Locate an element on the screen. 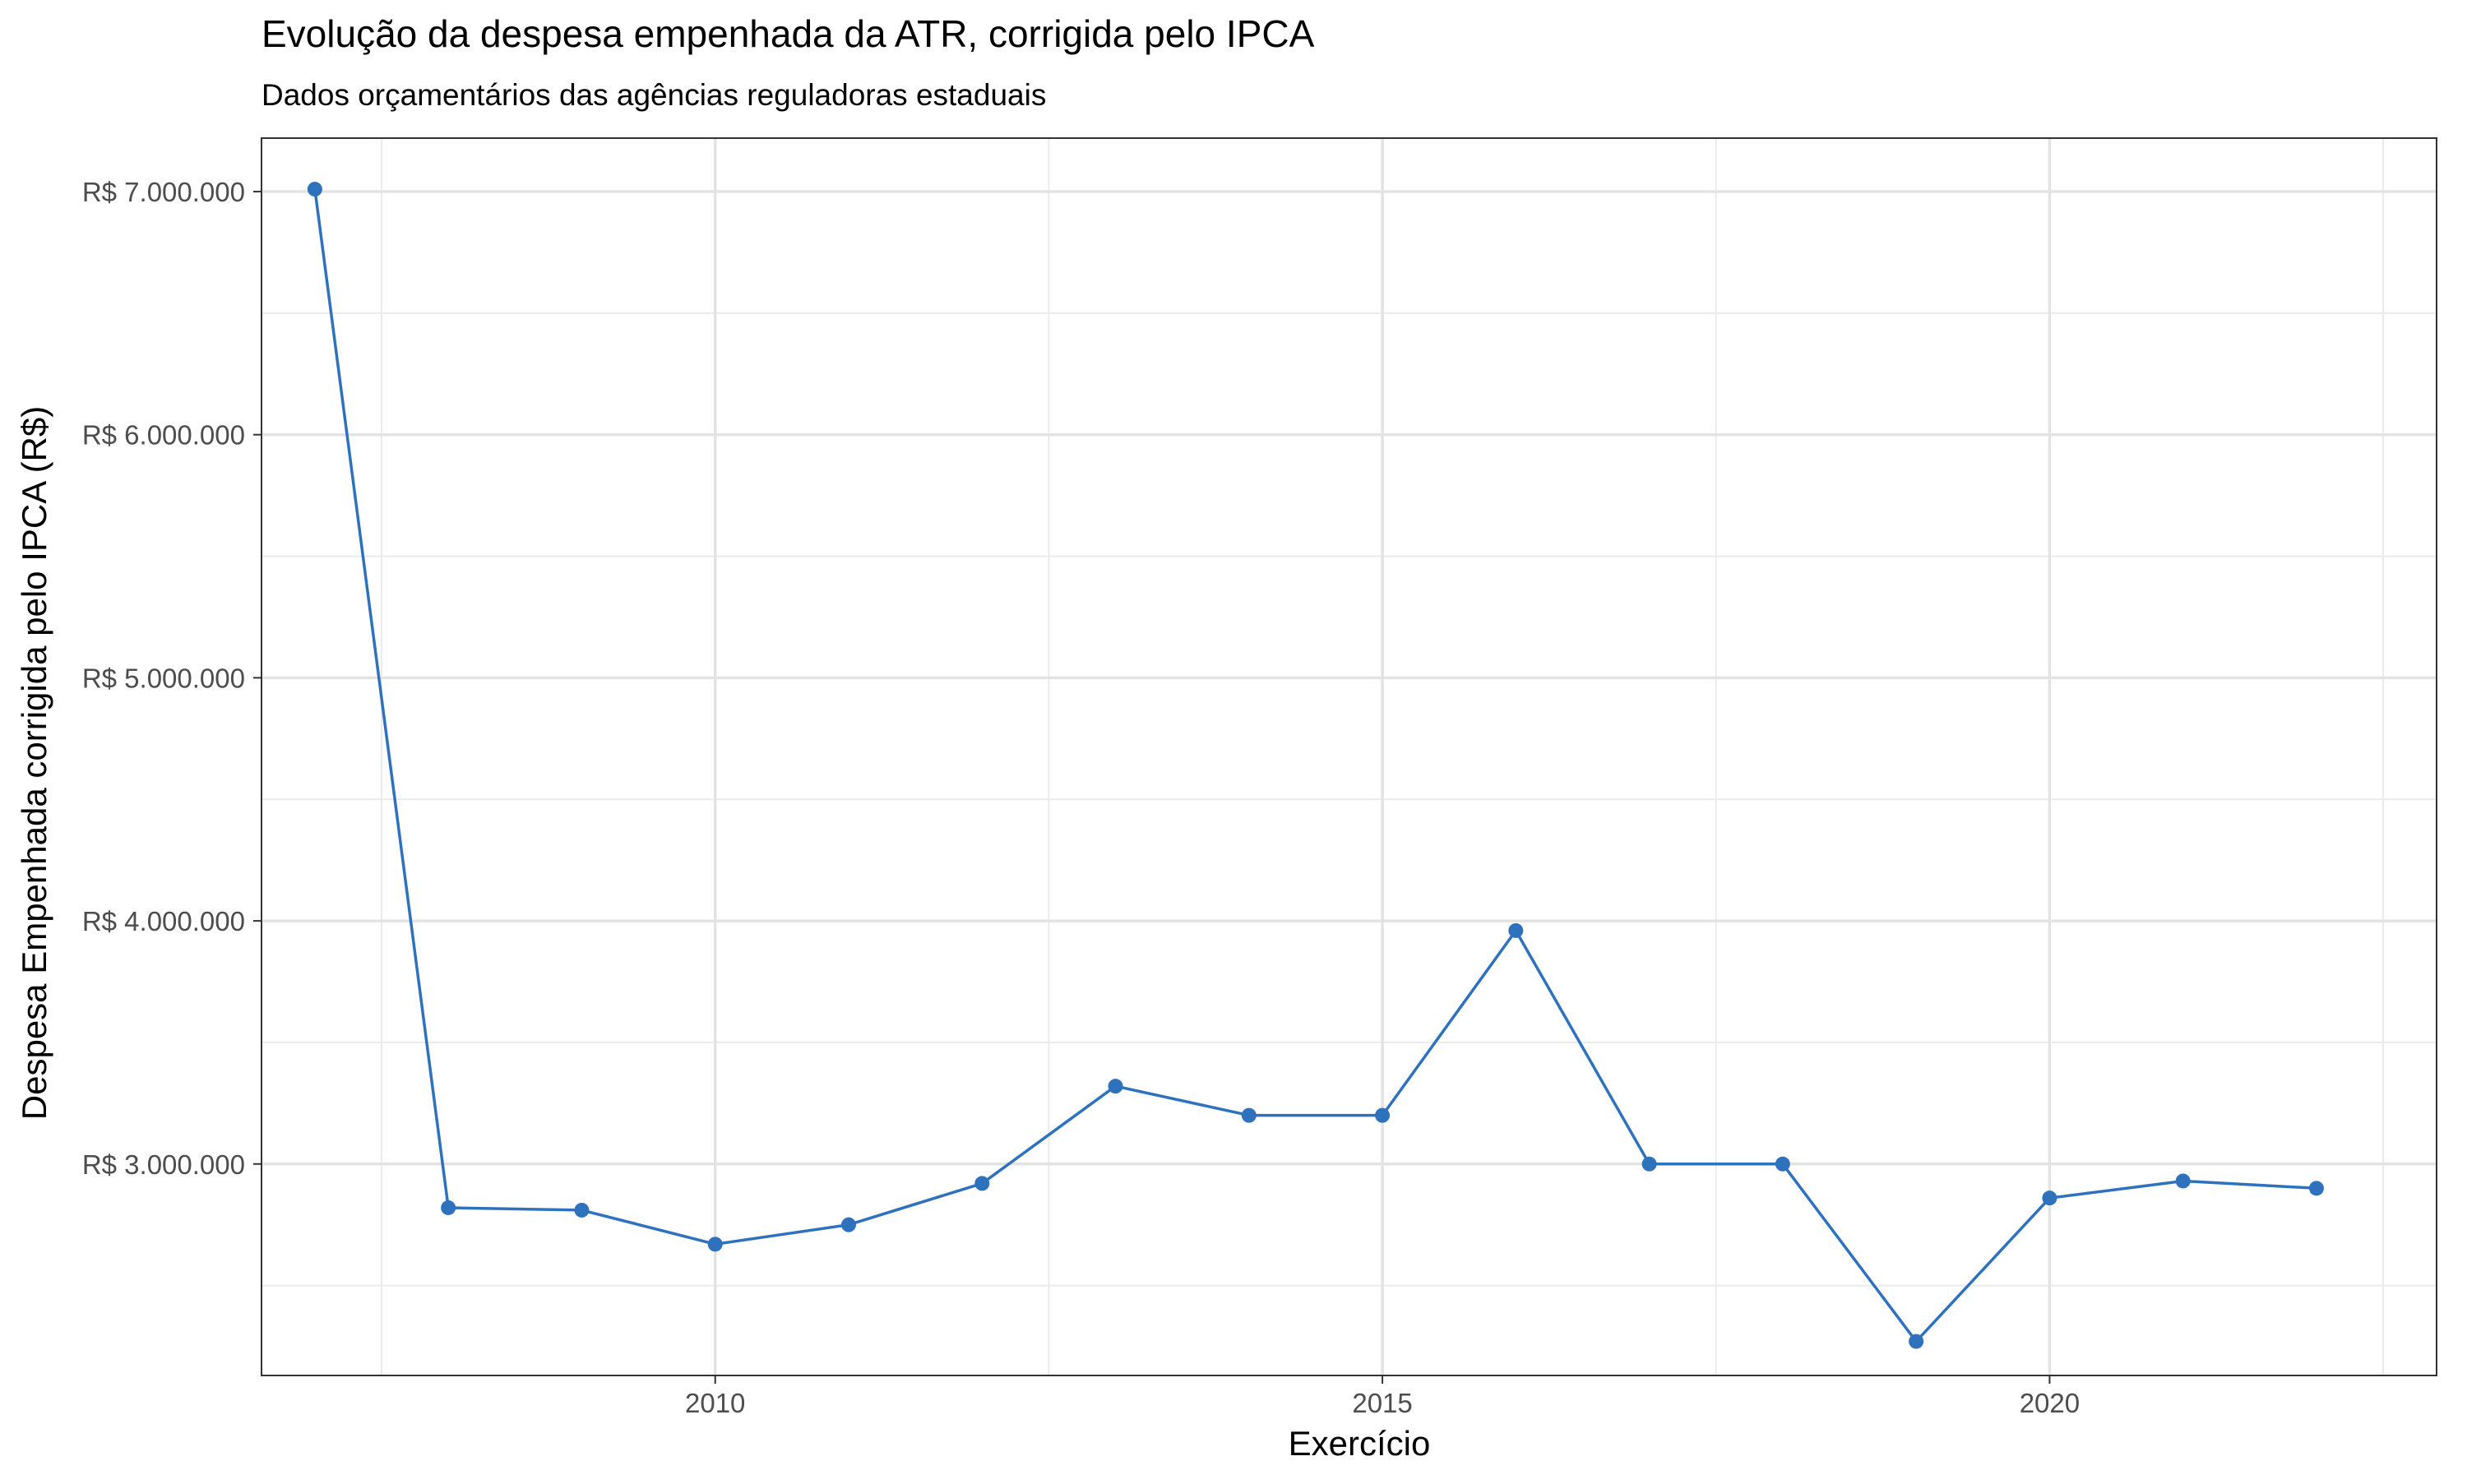  x-tick-label: 2015 is located at coordinates (1382, 1403).